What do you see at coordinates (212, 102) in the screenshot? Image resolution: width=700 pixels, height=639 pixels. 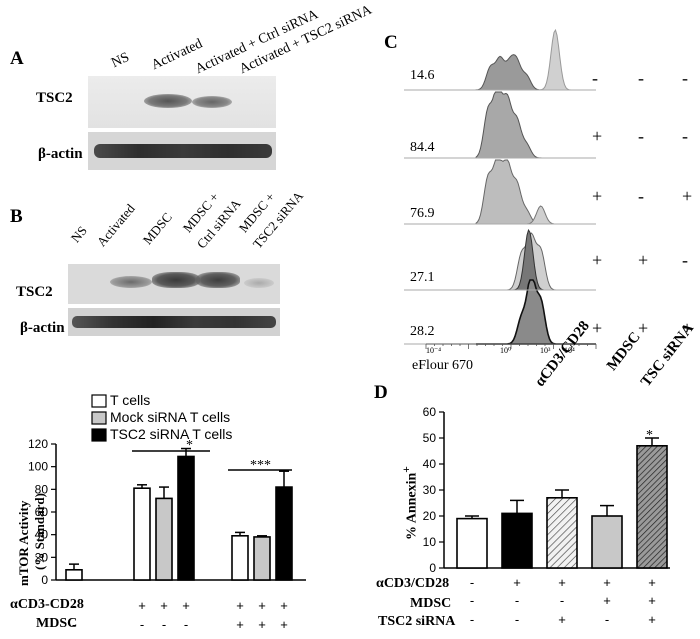 I see `panel-a-tsc2-band` at bounding box center [212, 102].